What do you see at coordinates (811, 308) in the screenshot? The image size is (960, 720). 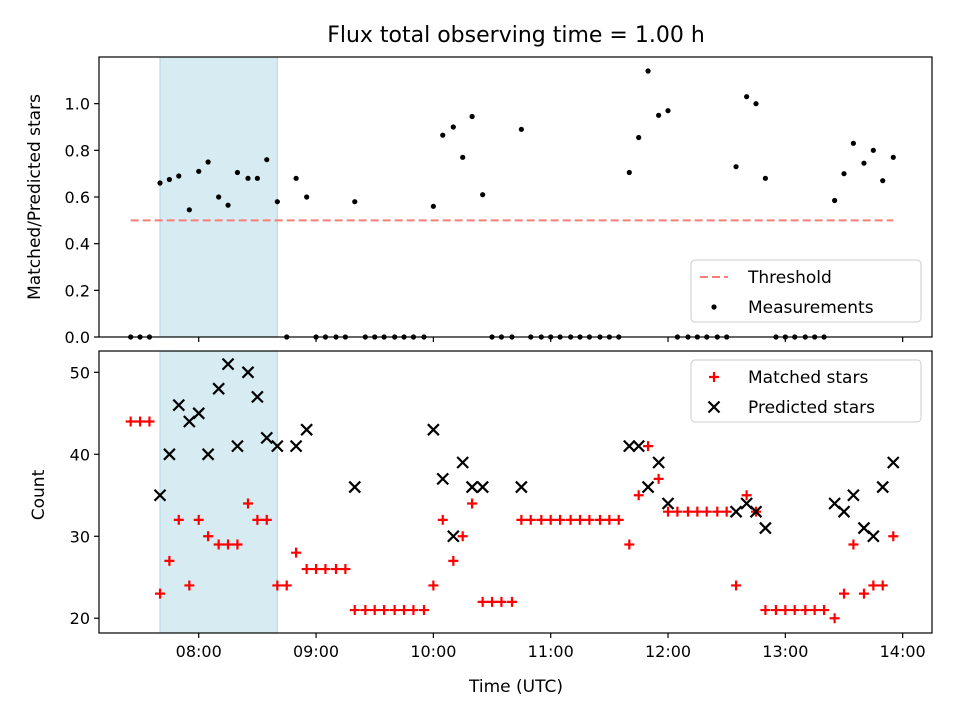 I see `legend-label: Measurements` at bounding box center [811, 308].